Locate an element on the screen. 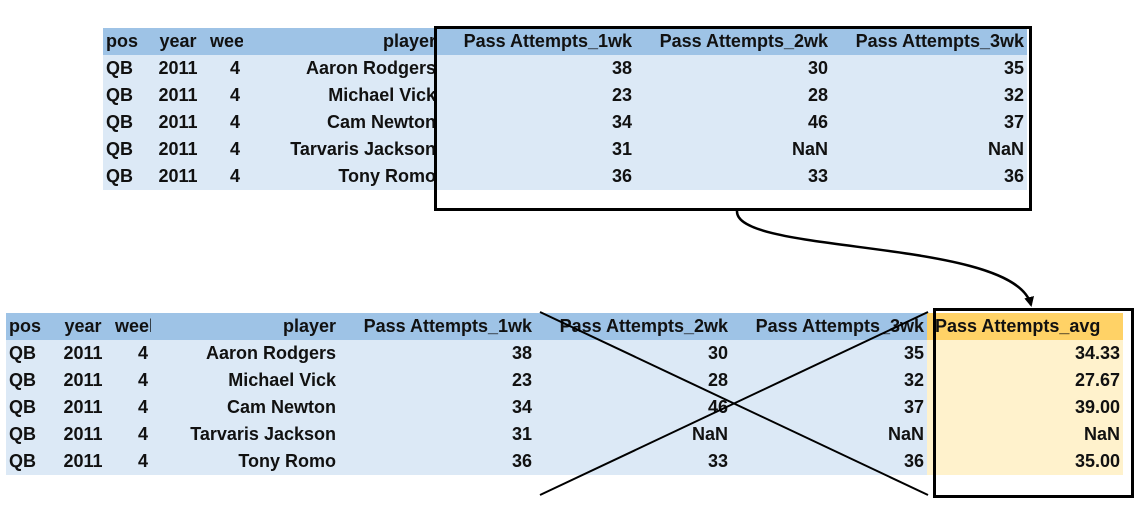 This screenshot has width=1140, height=508. table-cell: 27.67 is located at coordinates (1025, 380).